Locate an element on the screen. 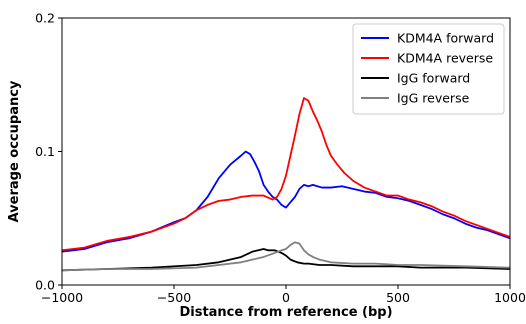  y-axis: 0.0 0.1 0.2 is located at coordinates (48, 152).